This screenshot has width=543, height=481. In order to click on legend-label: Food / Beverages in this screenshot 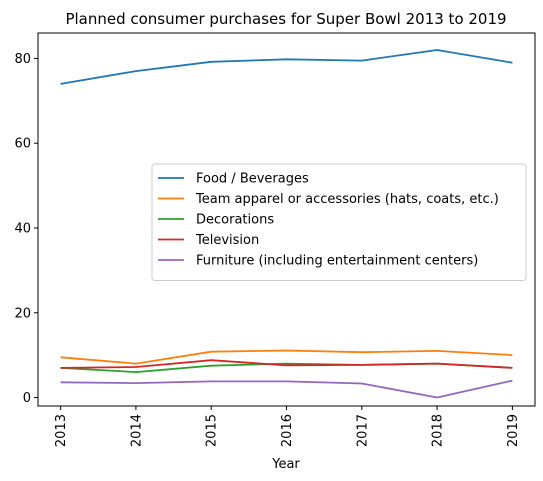, I will do `click(252, 179)`.